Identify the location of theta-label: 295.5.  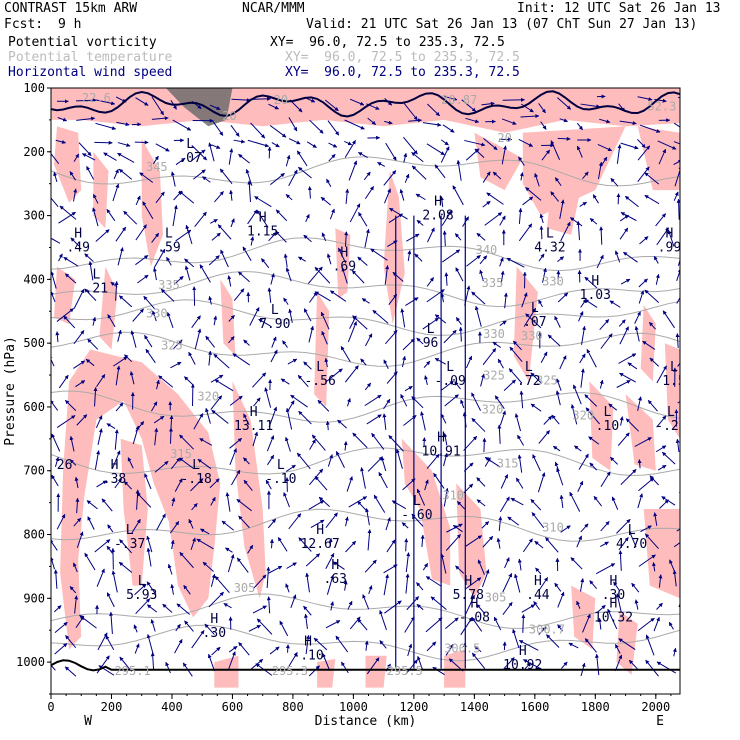
(405, 671).